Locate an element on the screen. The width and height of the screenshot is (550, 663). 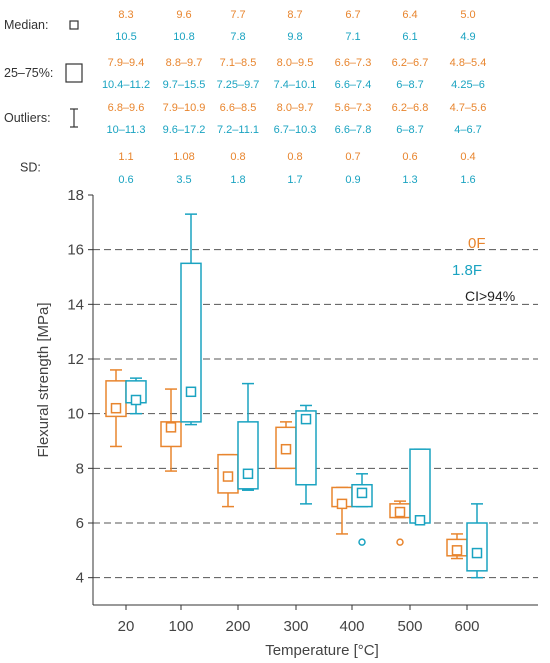
table-value-median-orange: 6.4 is located at coordinates (409, 15).